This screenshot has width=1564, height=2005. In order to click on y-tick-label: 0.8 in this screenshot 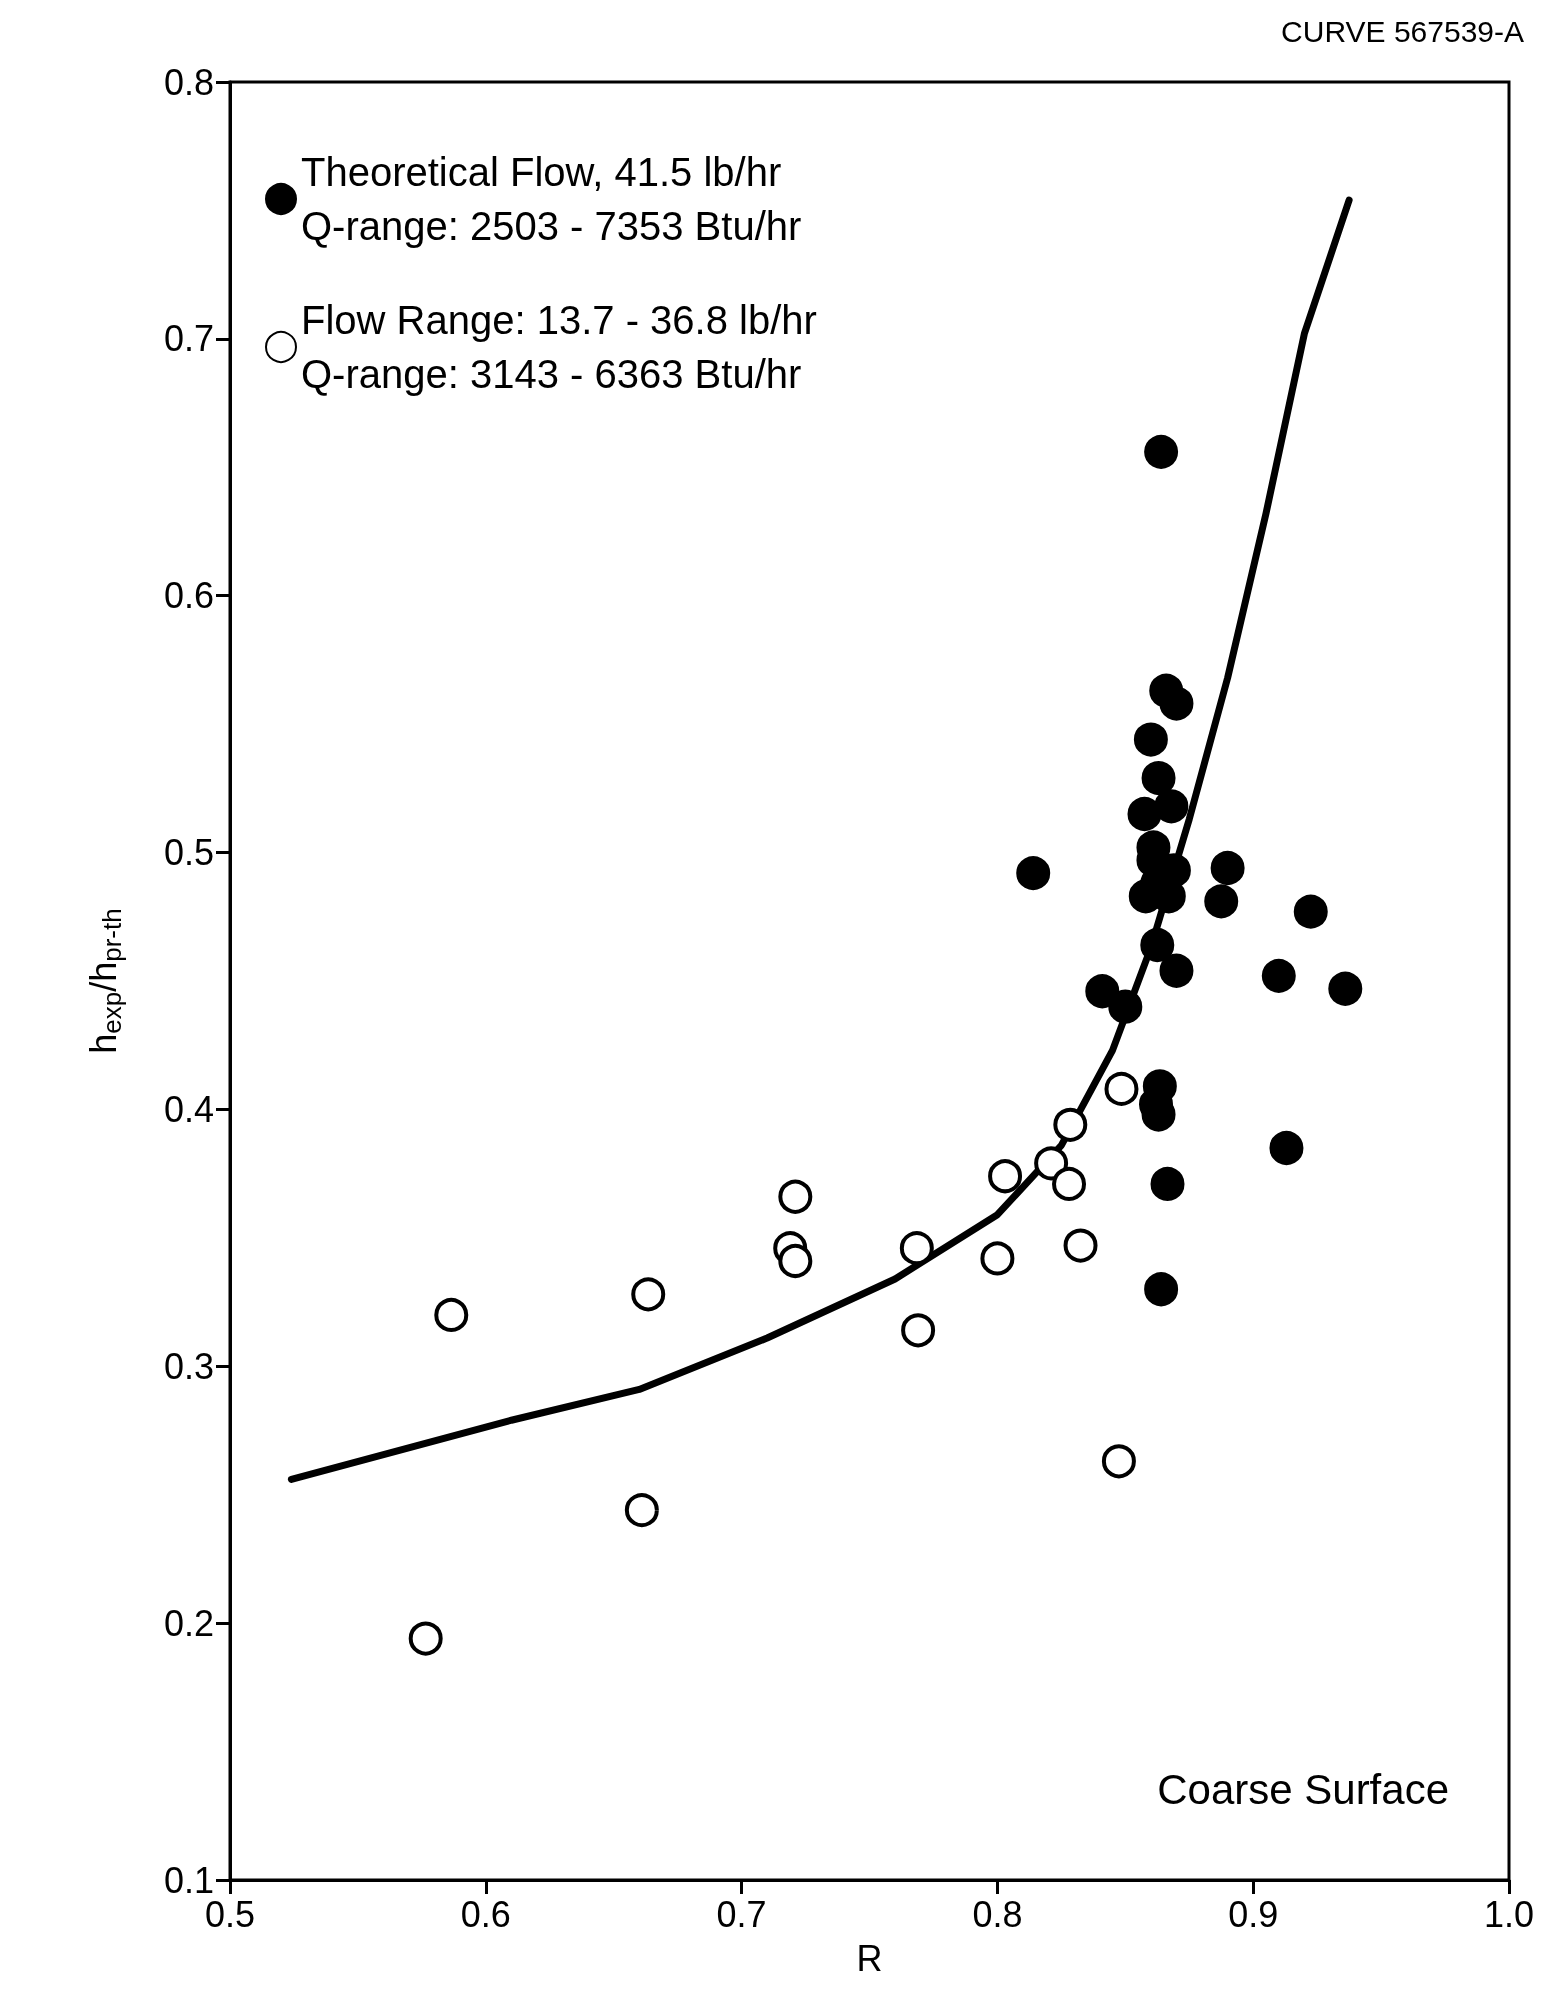, I will do `click(188, 82)`.